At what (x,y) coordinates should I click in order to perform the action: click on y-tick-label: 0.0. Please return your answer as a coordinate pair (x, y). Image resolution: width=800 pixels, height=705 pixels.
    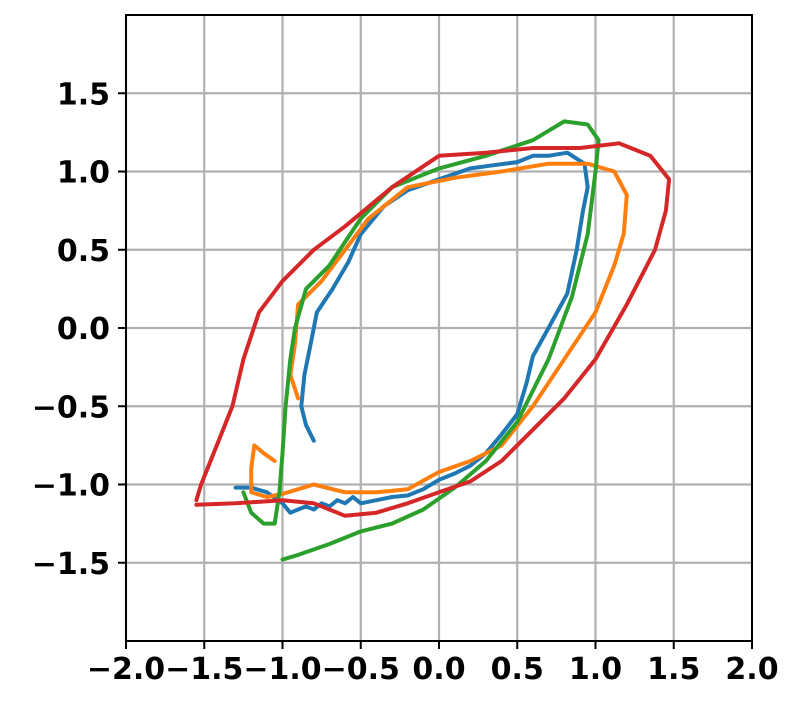
    Looking at the image, I should click on (83, 329).